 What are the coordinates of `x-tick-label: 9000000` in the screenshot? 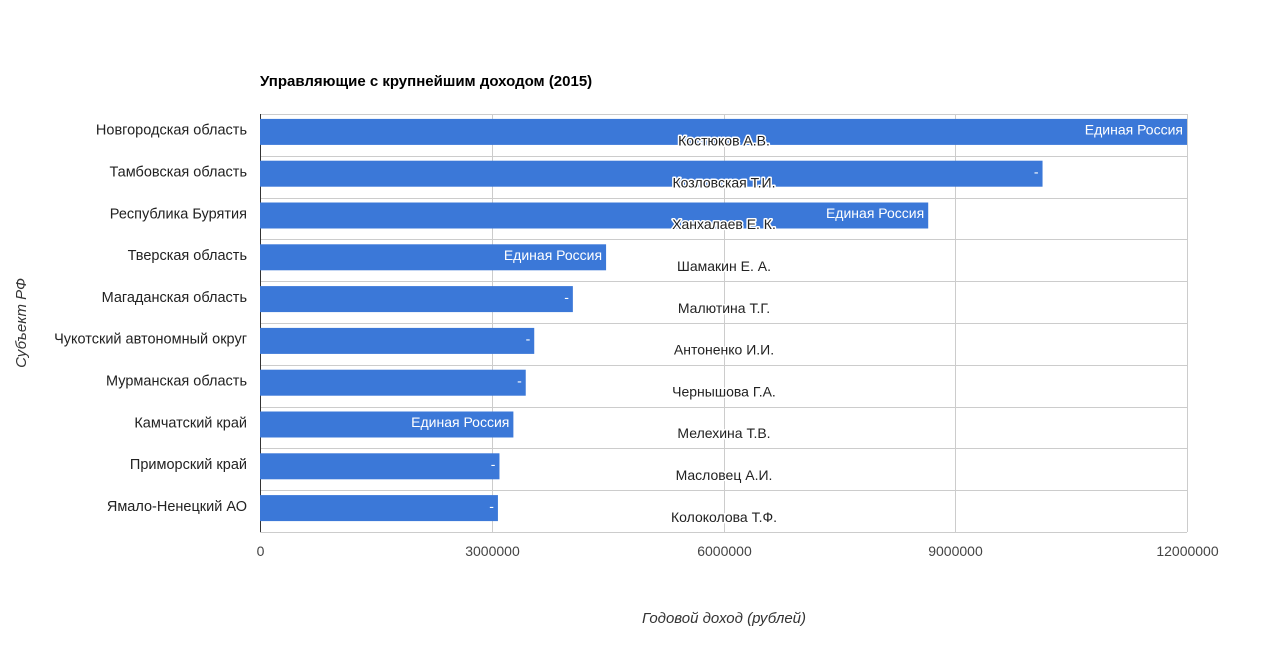 It's located at (955, 551).